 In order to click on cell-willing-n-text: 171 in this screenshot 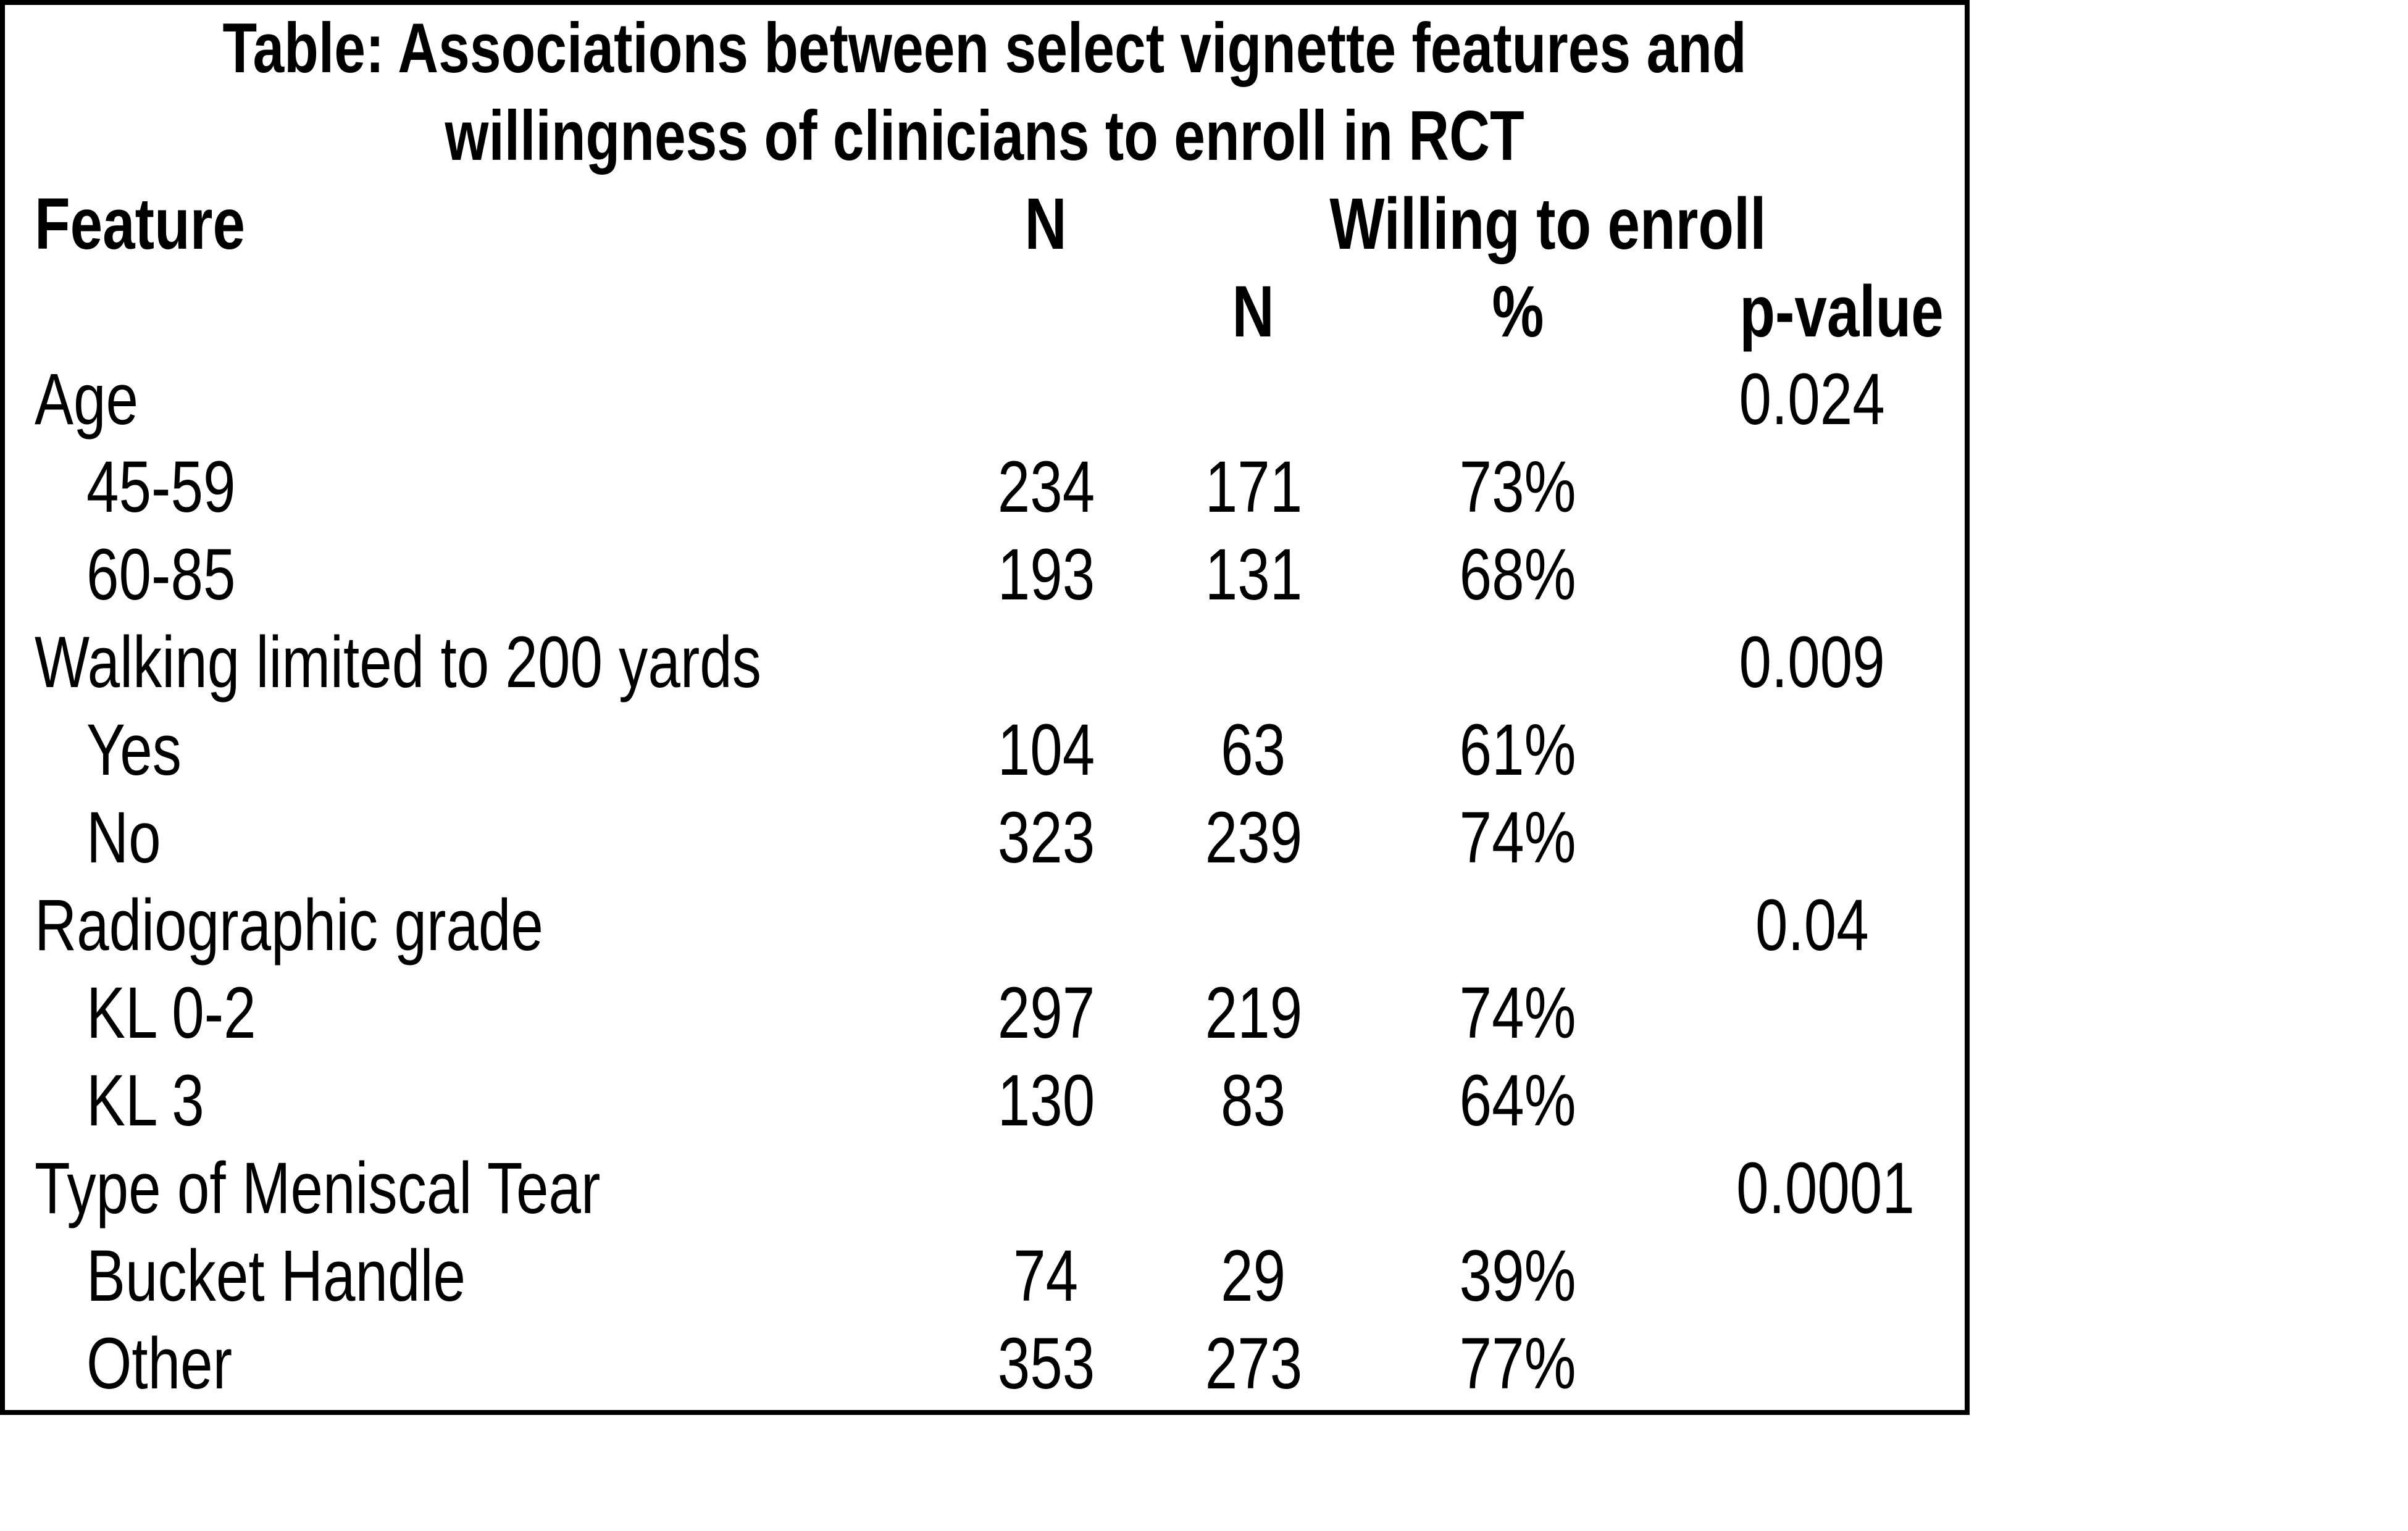, I will do `click(1253, 487)`.